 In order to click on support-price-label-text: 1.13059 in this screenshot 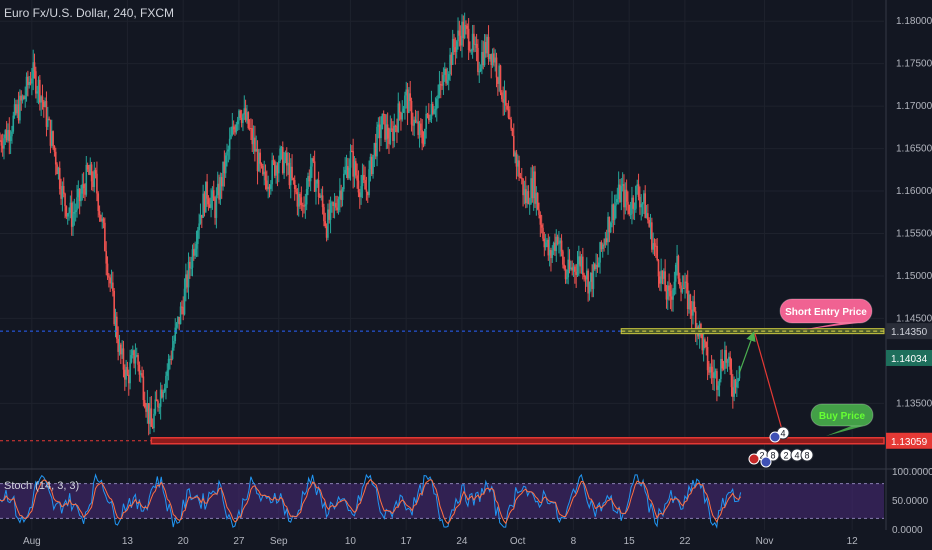, I will do `click(909, 442)`.